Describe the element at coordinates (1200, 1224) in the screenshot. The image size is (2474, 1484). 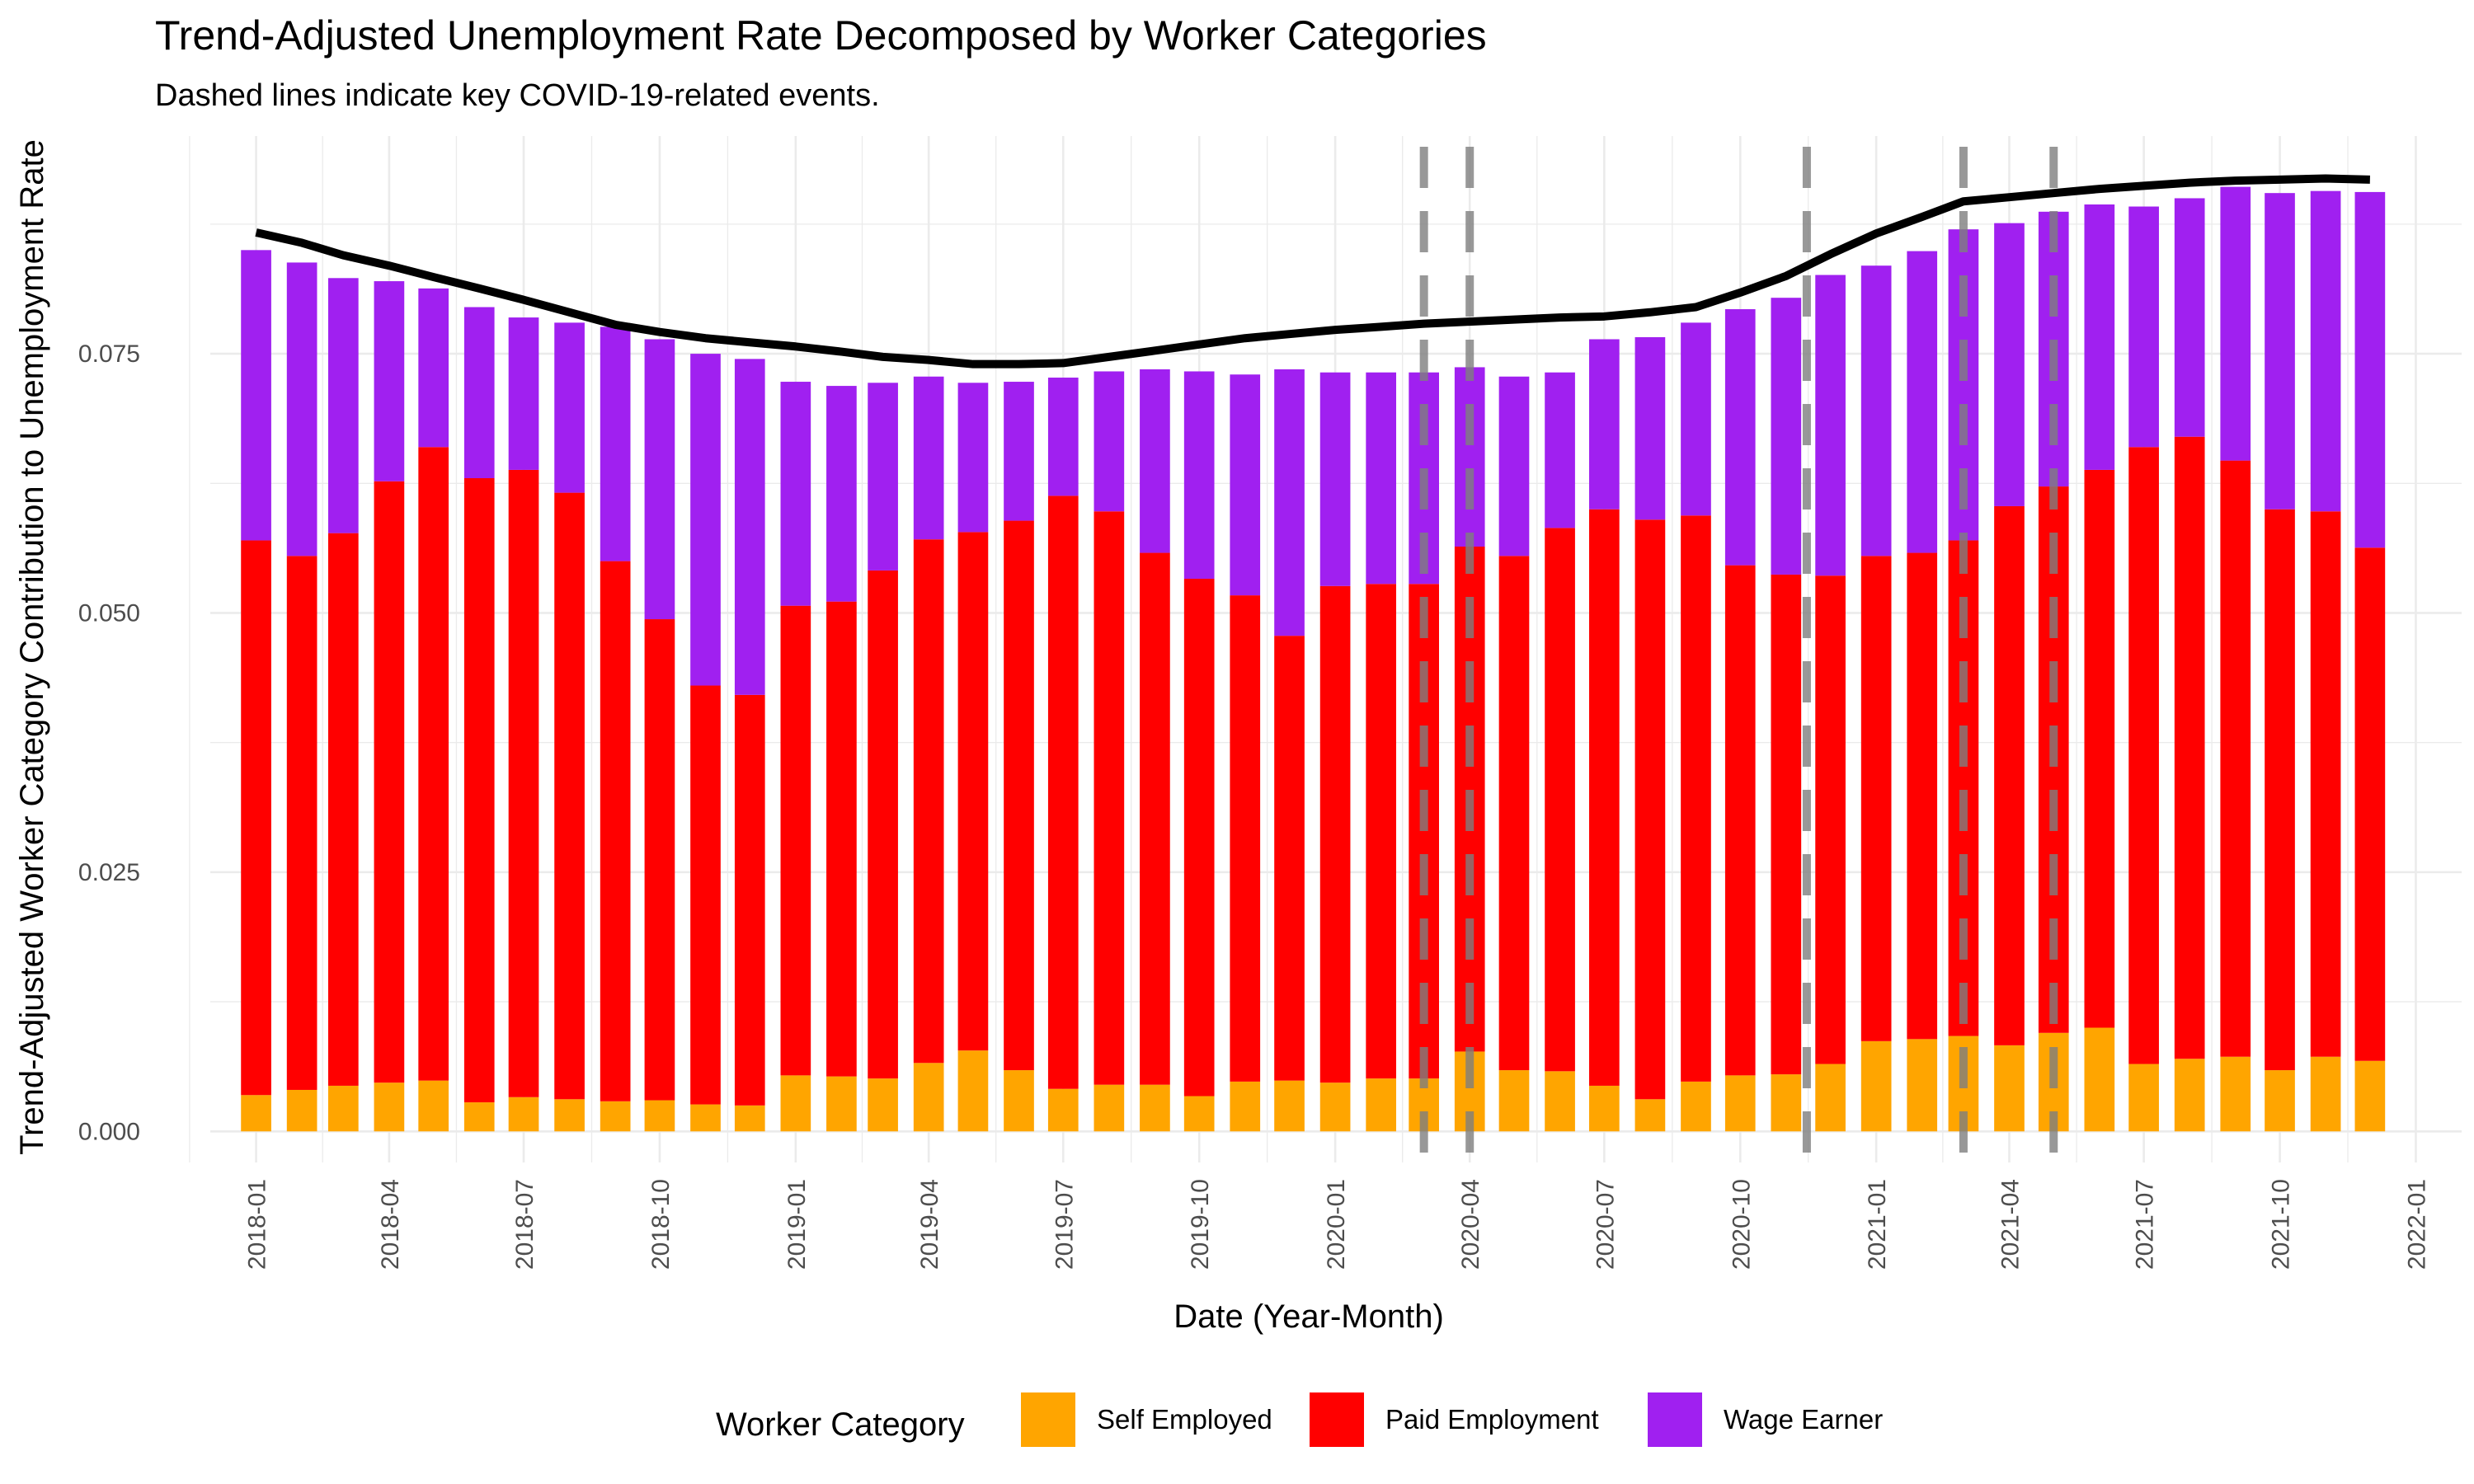
I see `x-tick-label: 2019-10` at that location.